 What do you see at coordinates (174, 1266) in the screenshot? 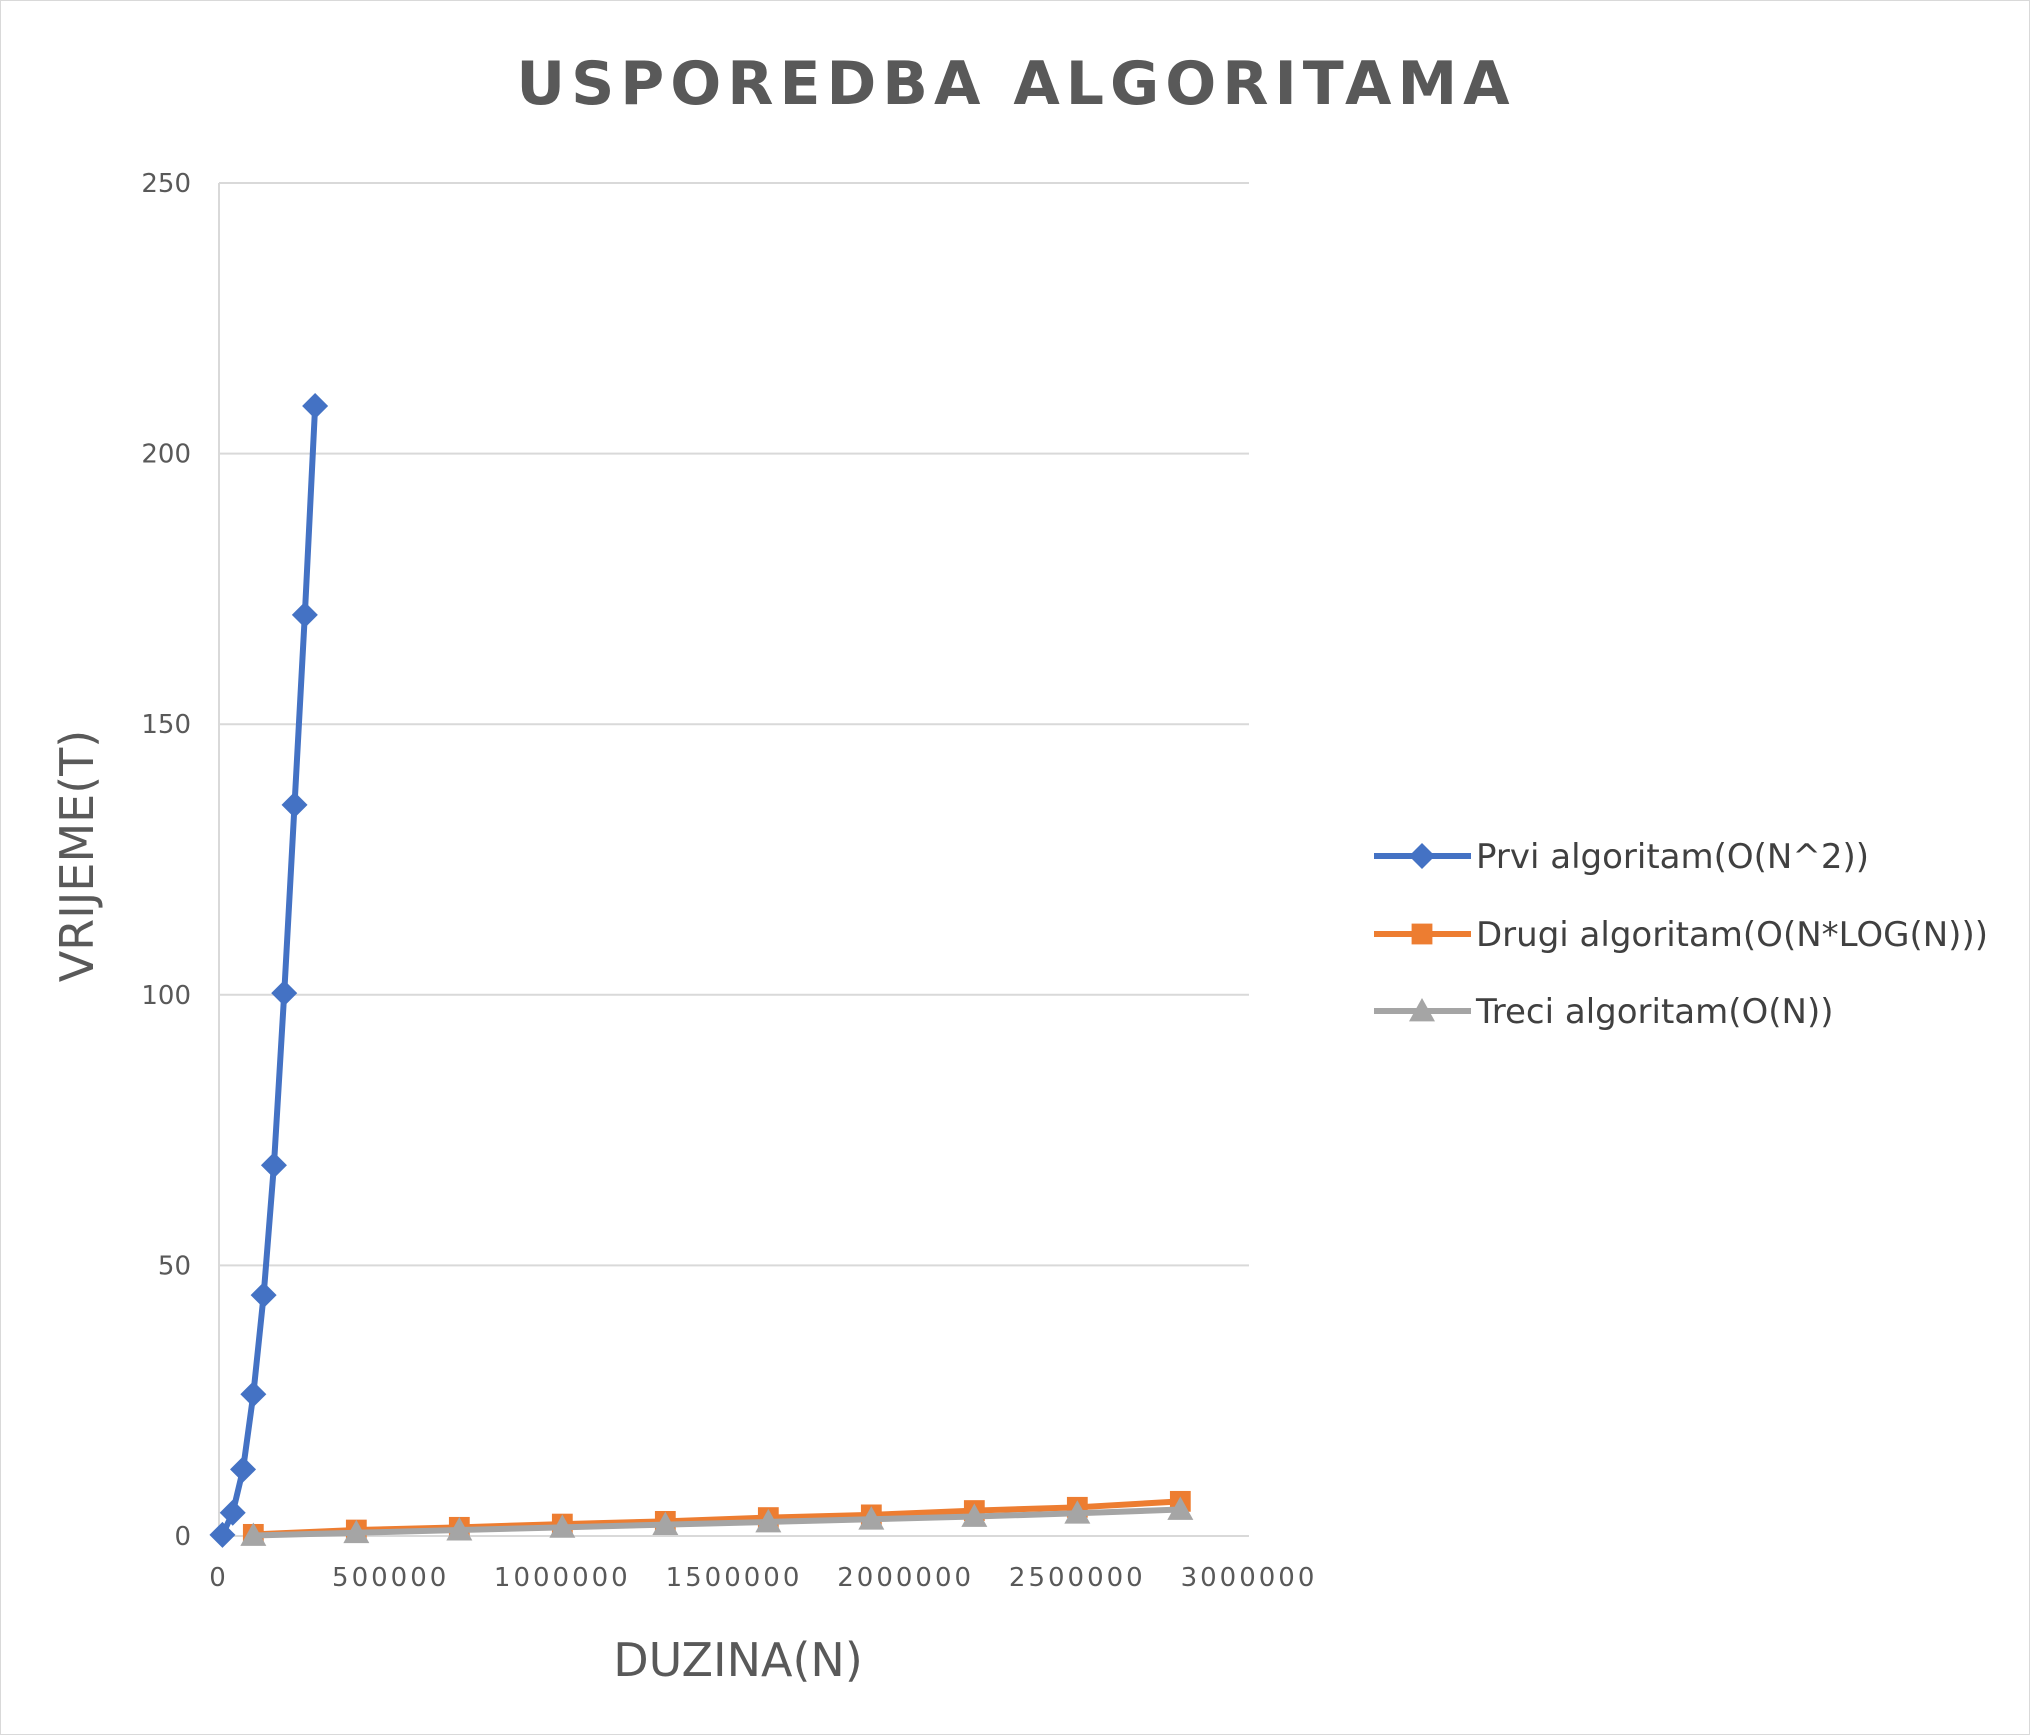
I see `y-tick-label: 50` at bounding box center [174, 1266].